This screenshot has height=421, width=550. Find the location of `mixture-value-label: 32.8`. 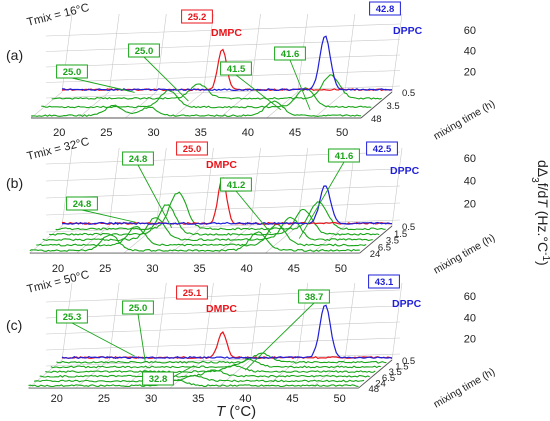

mixture-value-label: 32.8 is located at coordinates (158, 378).